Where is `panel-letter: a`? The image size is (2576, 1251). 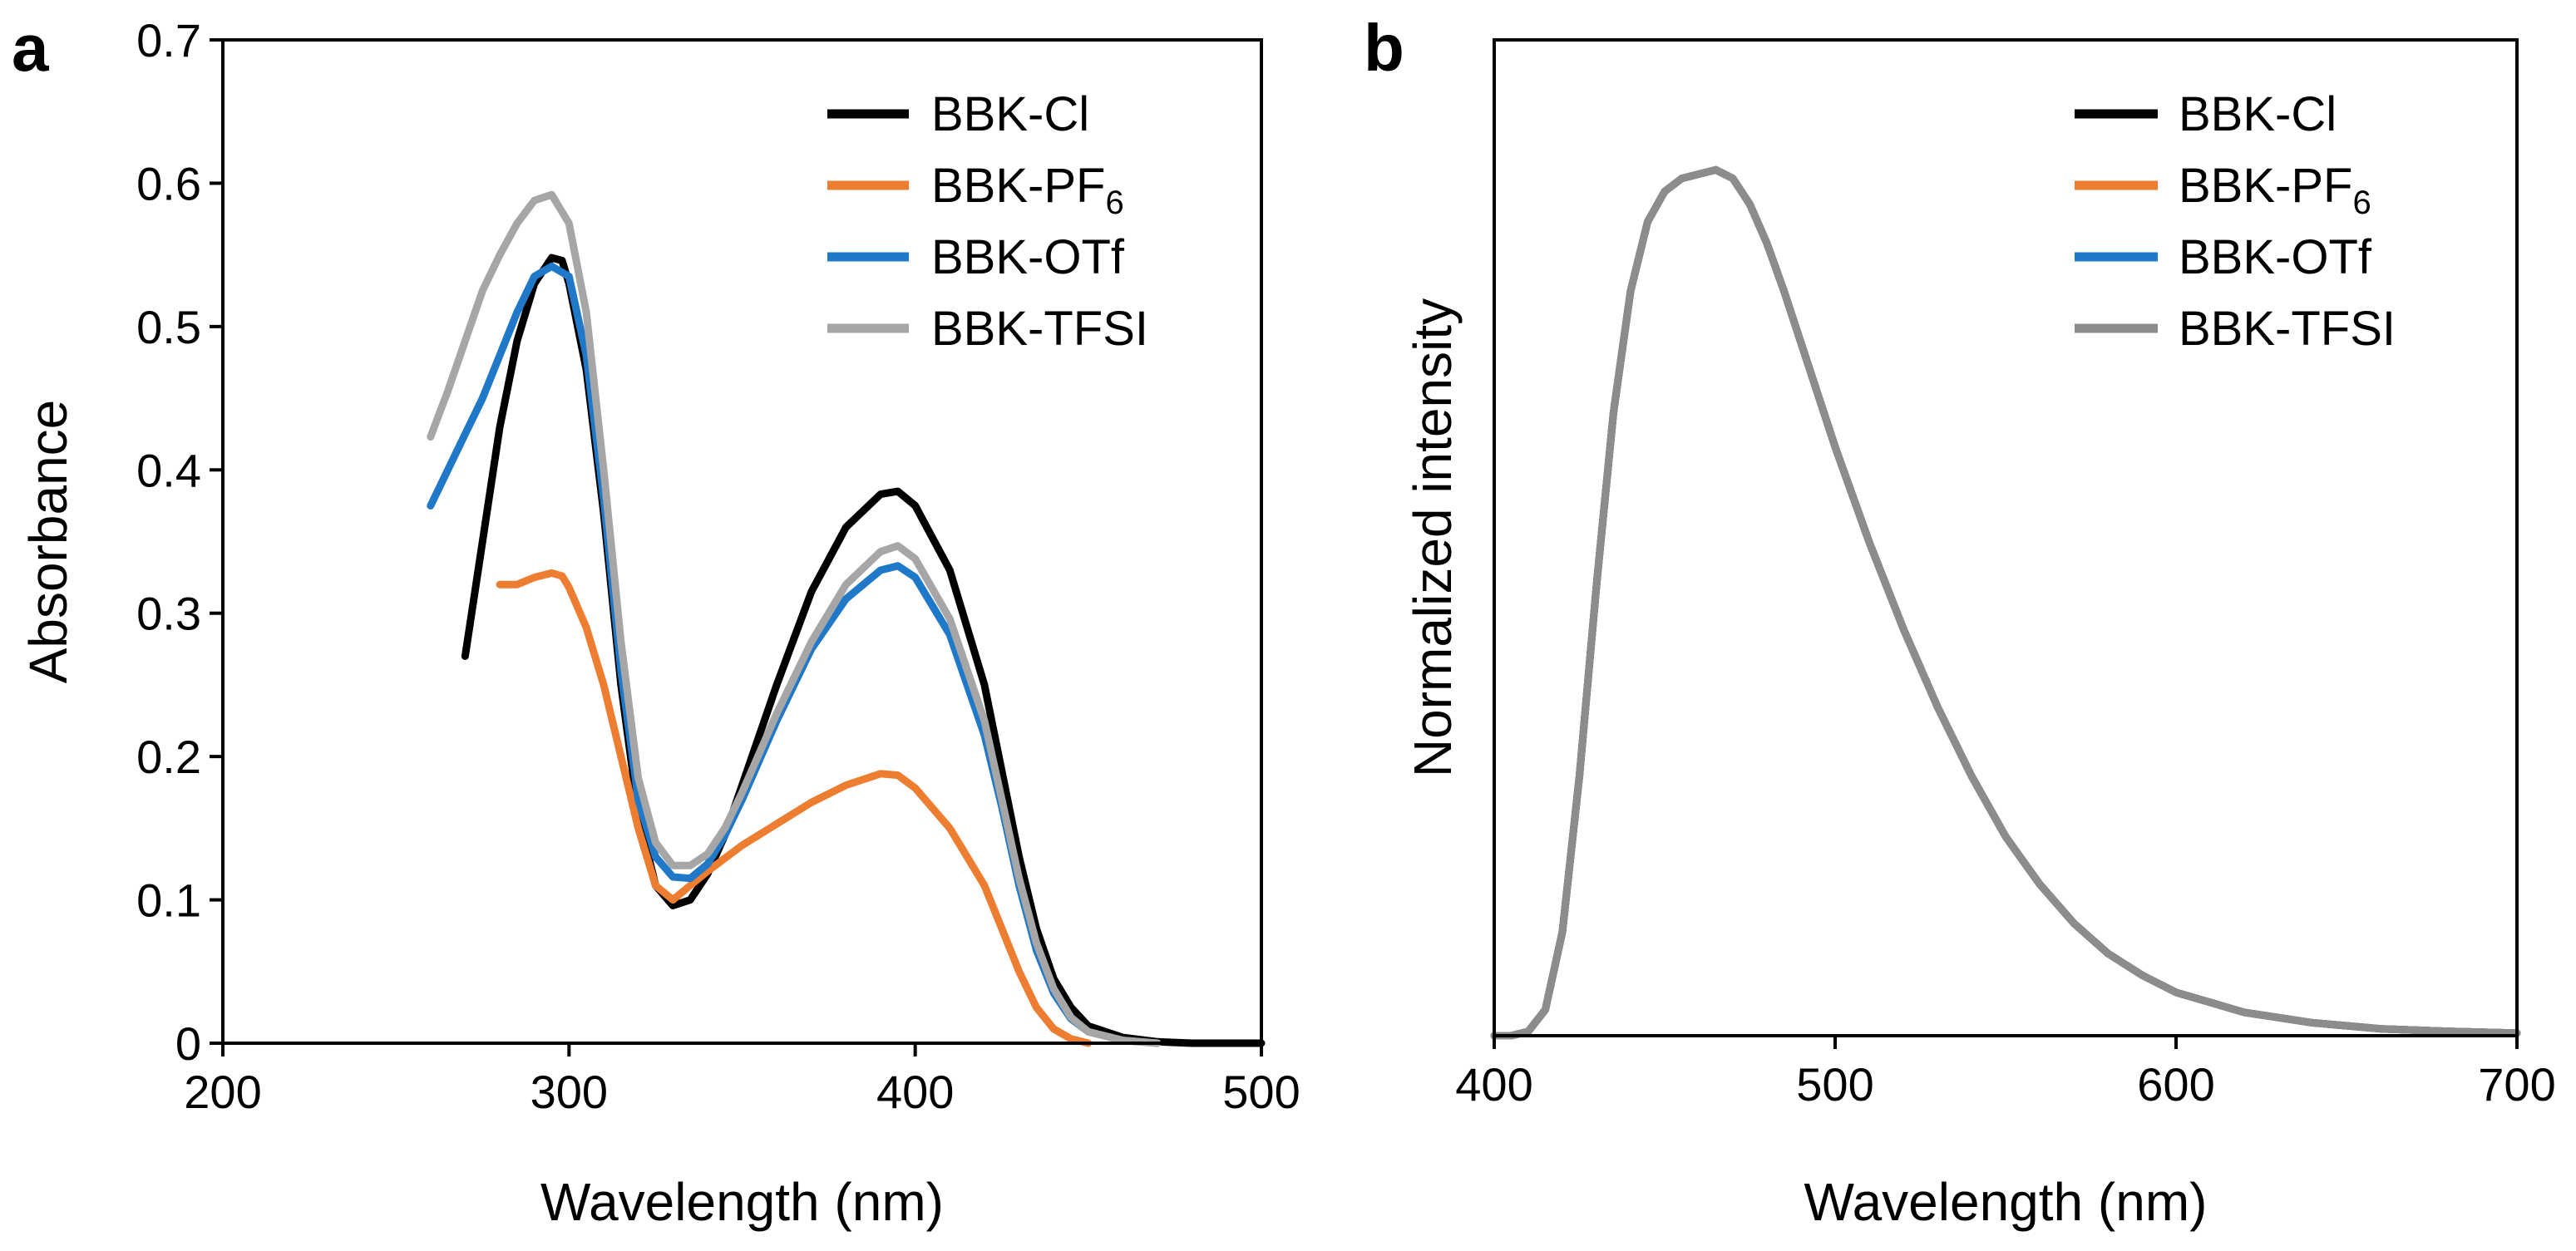
panel-letter: a is located at coordinates (30, 48).